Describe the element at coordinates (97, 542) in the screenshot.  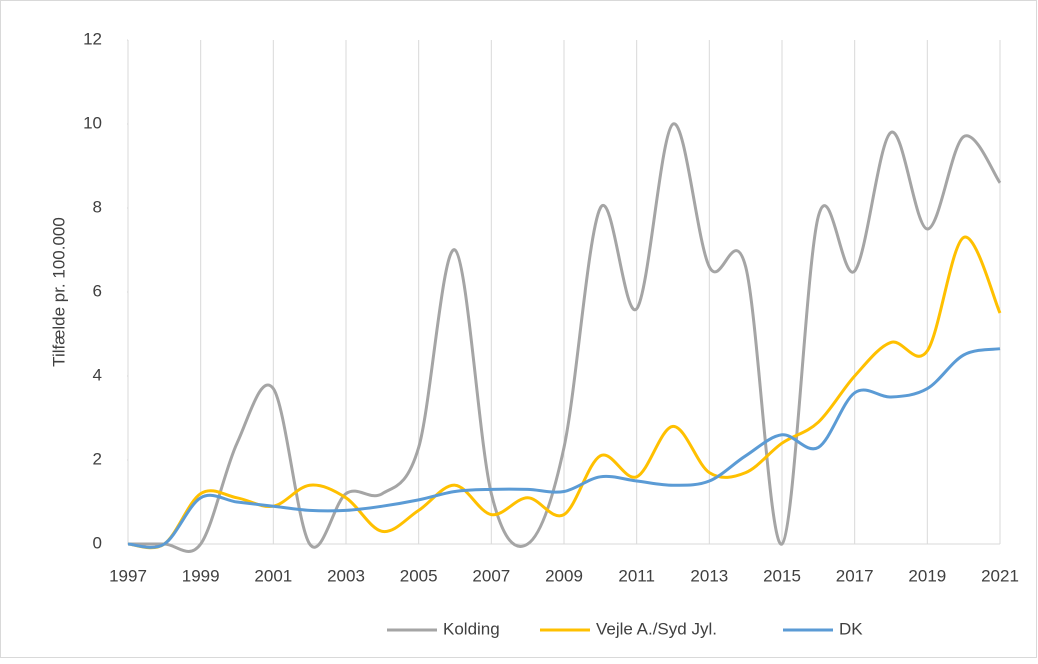
I see `y-tick-label: 0` at that location.